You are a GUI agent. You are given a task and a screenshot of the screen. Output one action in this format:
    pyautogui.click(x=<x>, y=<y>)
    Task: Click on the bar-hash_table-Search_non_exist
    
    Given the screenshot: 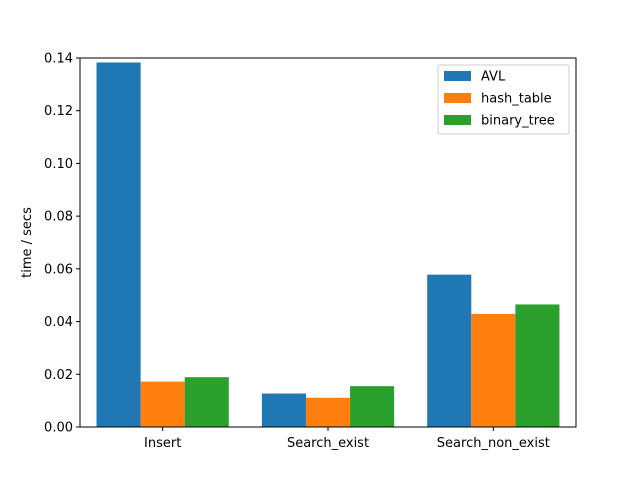 What is the action you would take?
    pyautogui.click(x=493, y=370)
    